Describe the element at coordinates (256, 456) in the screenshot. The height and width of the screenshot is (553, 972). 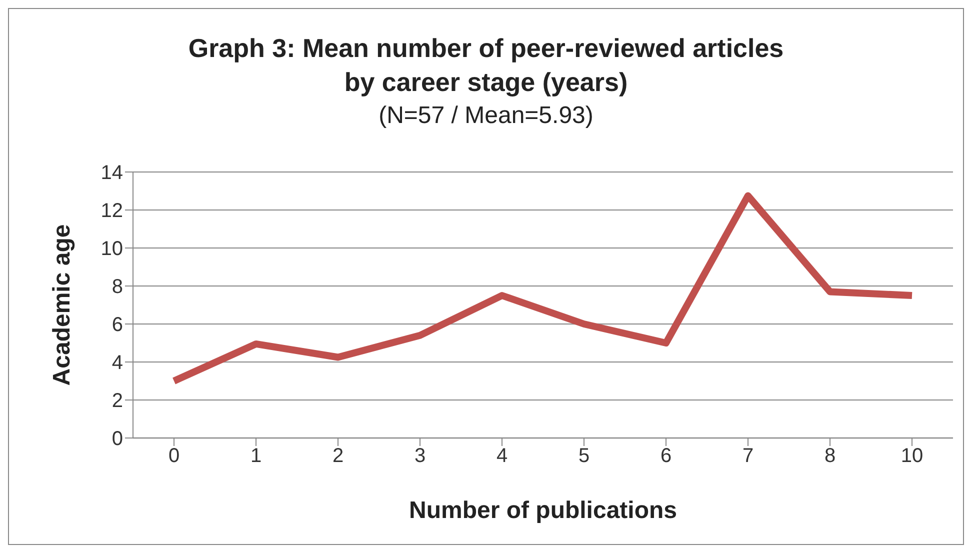
I see `x-tick-label: 1` at that location.